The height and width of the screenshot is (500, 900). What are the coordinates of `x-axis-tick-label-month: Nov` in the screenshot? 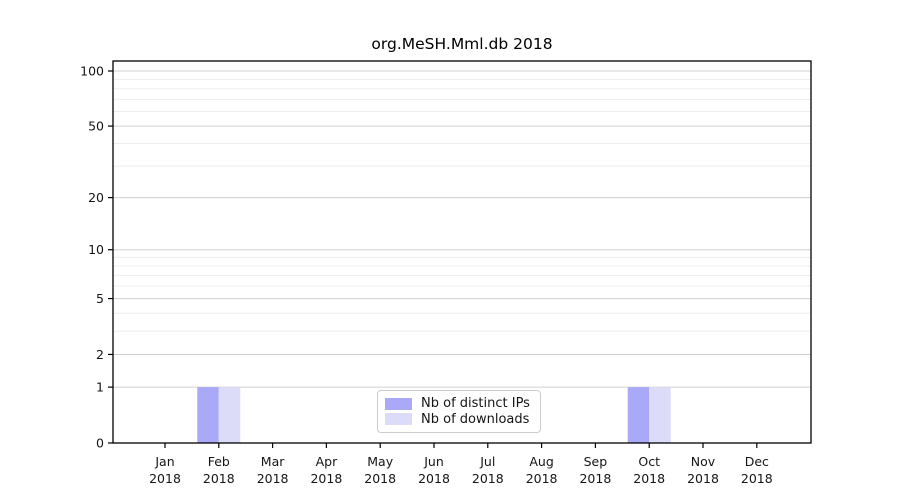 It's located at (703, 461).